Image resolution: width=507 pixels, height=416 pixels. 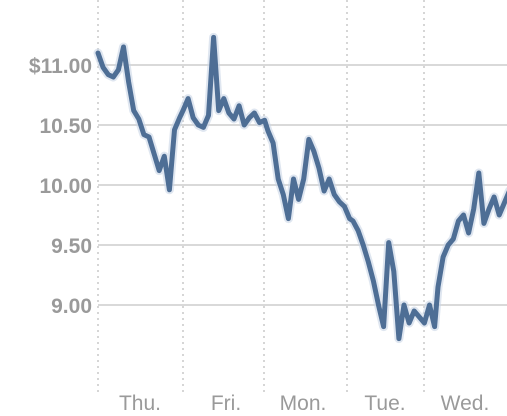 What do you see at coordinates (65, 126) in the screenshot?
I see `y-tick-label: 10.50` at bounding box center [65, 126].